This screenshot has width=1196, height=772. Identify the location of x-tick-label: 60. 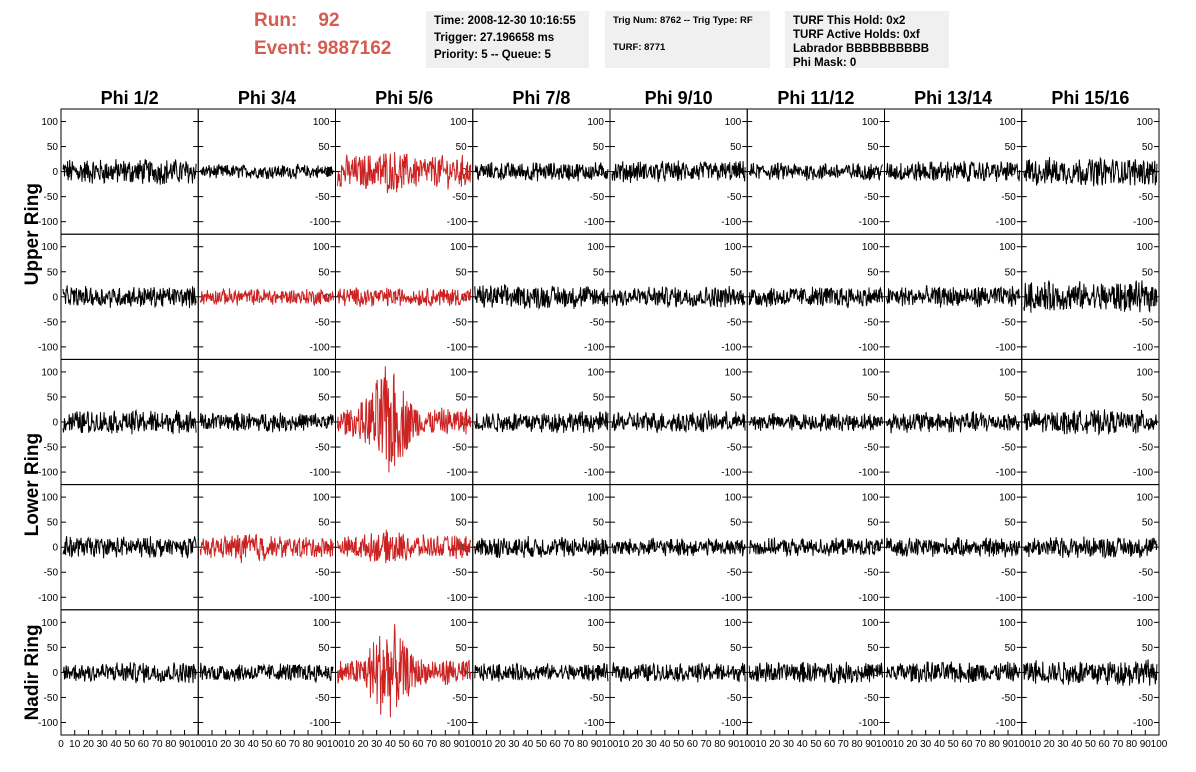
(1105, 744).